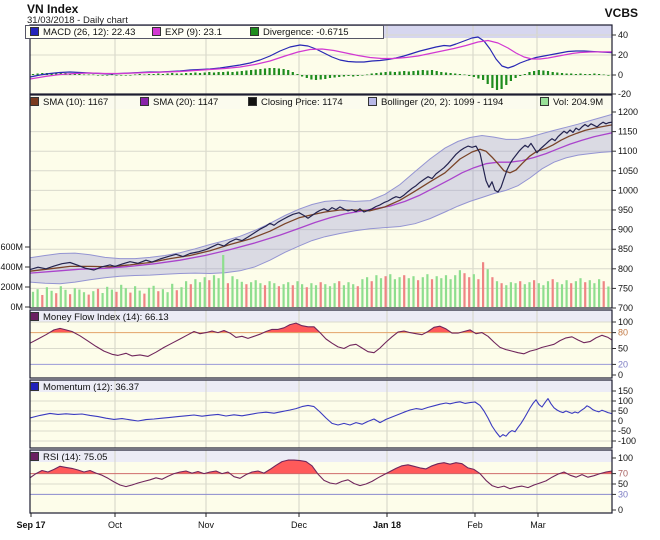  Describe the element at coordinates (624, 431) in the screenshot. I see `axis-tick-label: -50` at that location.